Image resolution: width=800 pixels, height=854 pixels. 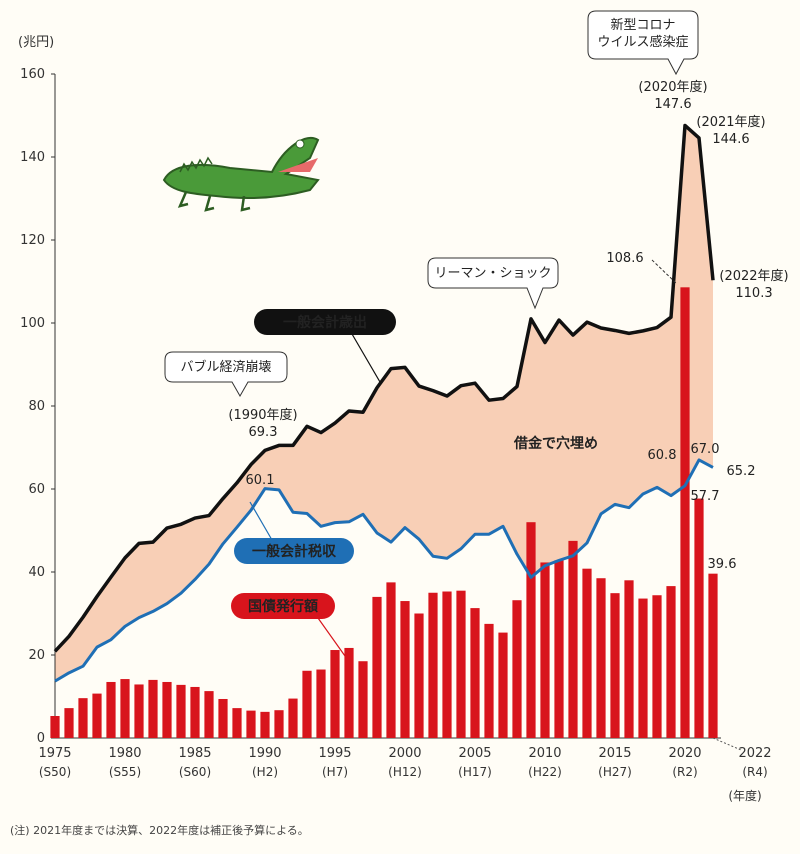 I want to click on bond-bar-2016, so click(x=629, y=659).